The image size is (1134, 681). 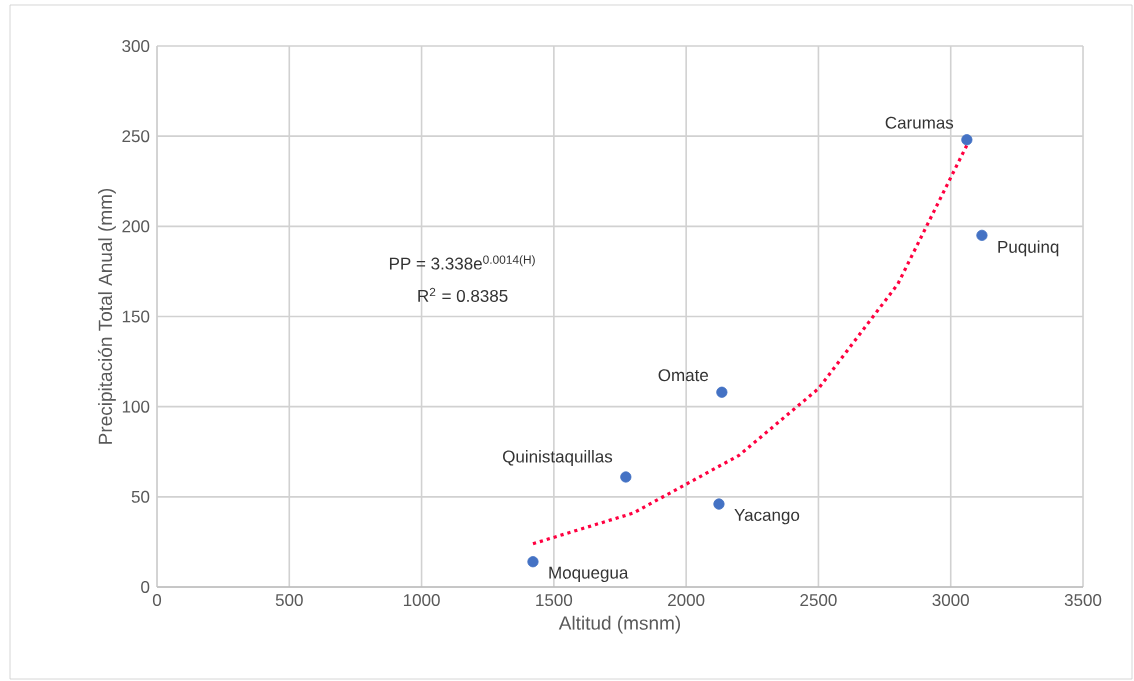 I want to click on y-tick-label: 100, so click(x=136, y=406).